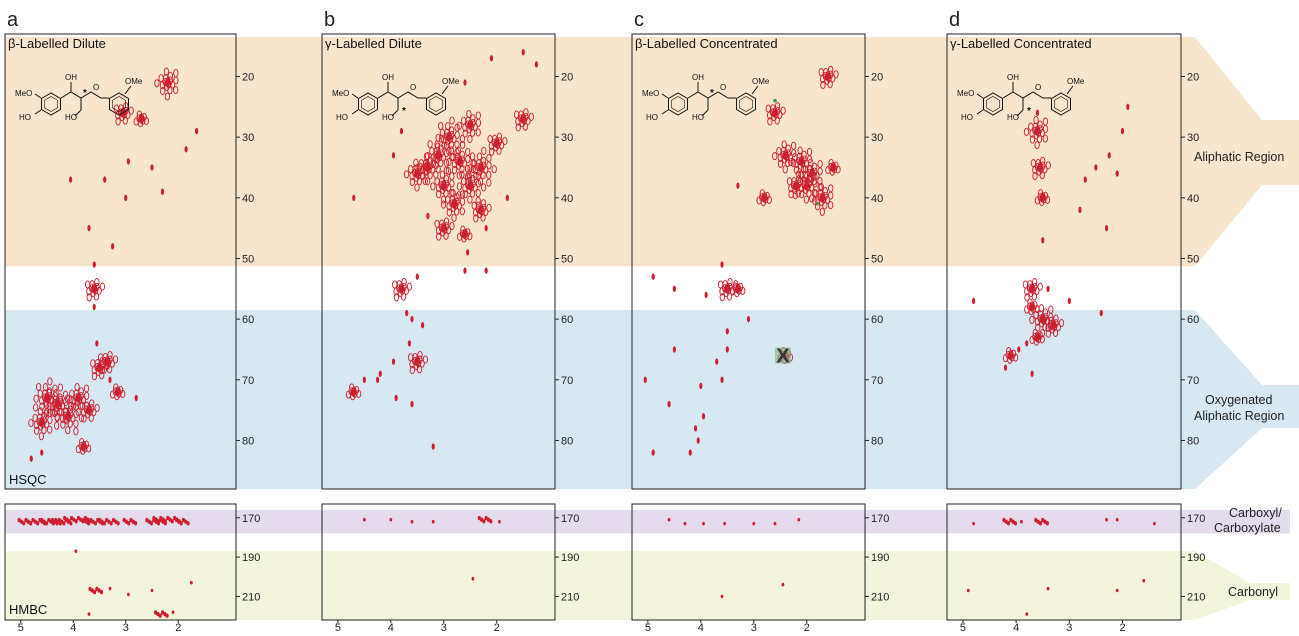  Describe the element at coordinates (1196, 519) in the screenshot. I see `hmbc-tick-label: 170` at that location.